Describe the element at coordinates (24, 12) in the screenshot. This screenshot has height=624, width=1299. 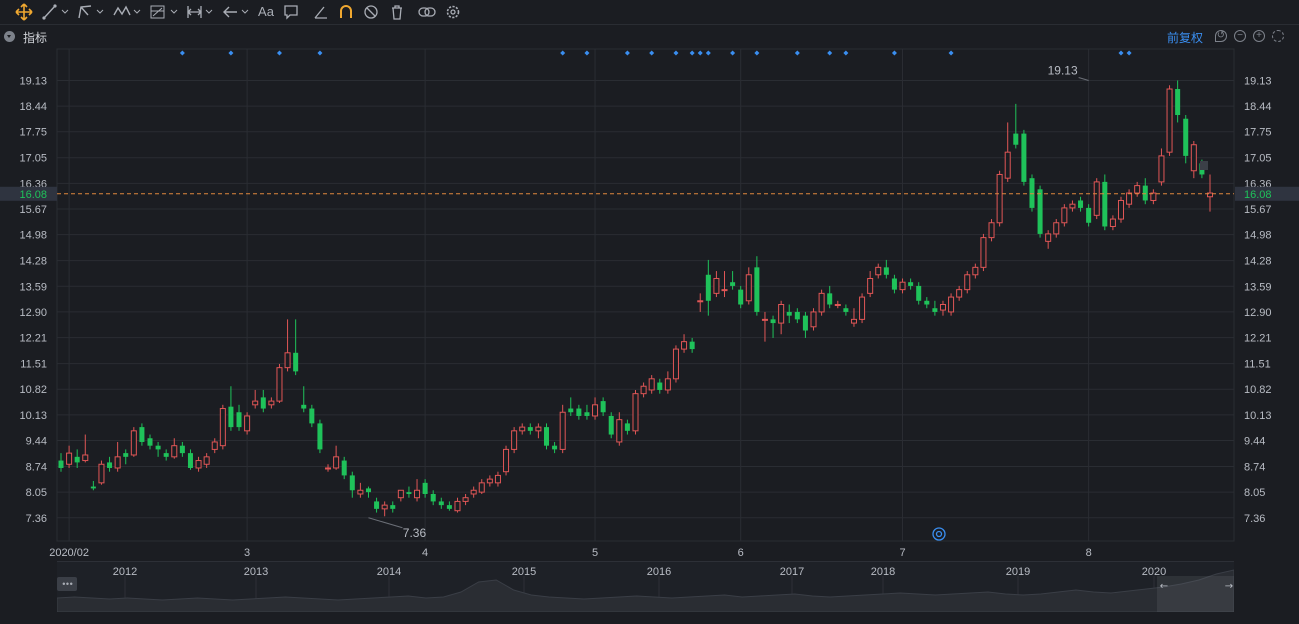
I see `crosshair-move-icon` at that location.